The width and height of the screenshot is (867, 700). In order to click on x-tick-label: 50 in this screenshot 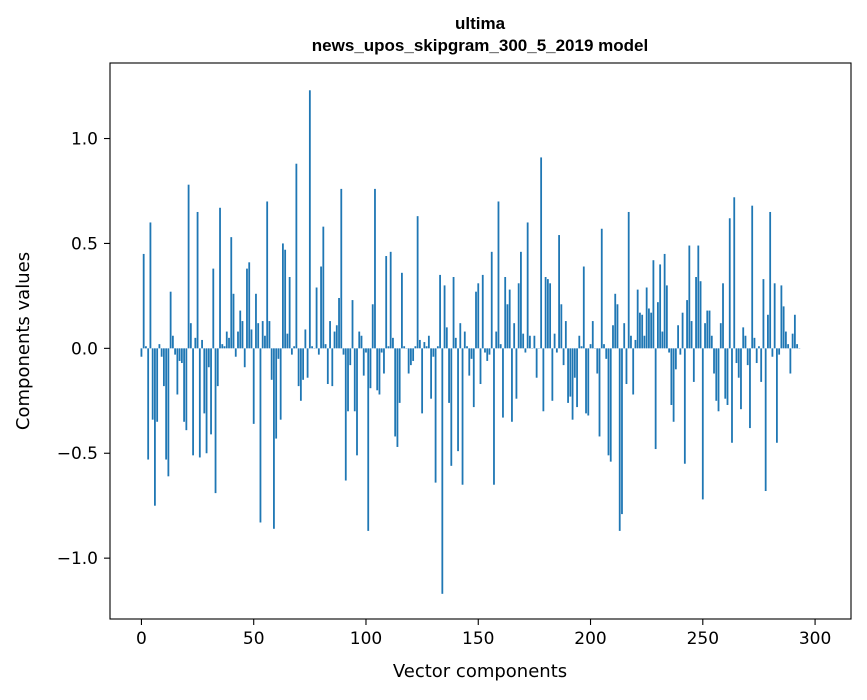, I will do `click(254, 639)`.